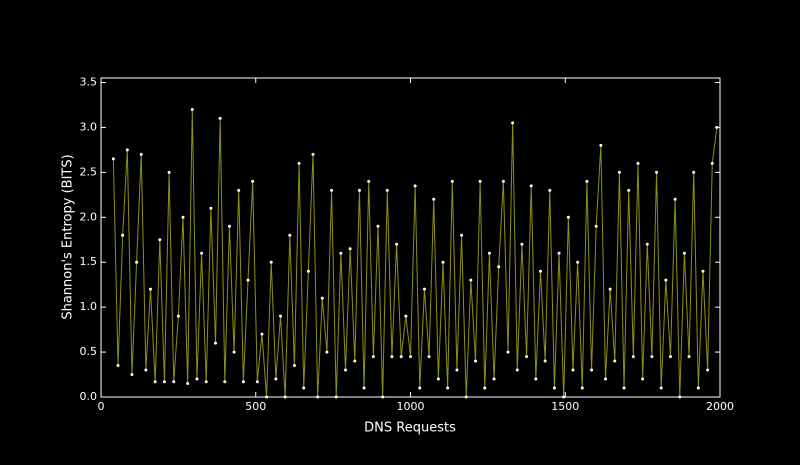 This screenshot has width=800, height=465. I want to click on y-tick-label: 1.0, so click(89, 306).